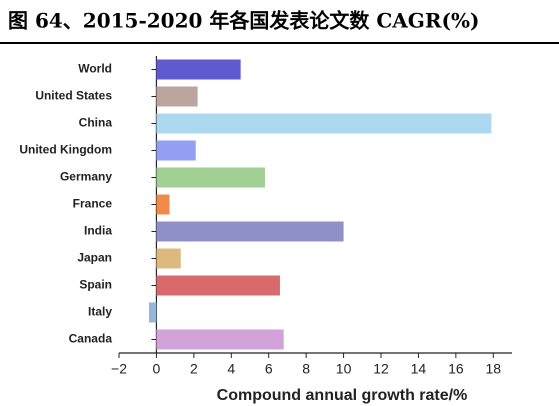  What do you see at coordinates (95, 285) in the screenshot?
I see `y-tick-label: Spain` at bounding box center [95, 285].